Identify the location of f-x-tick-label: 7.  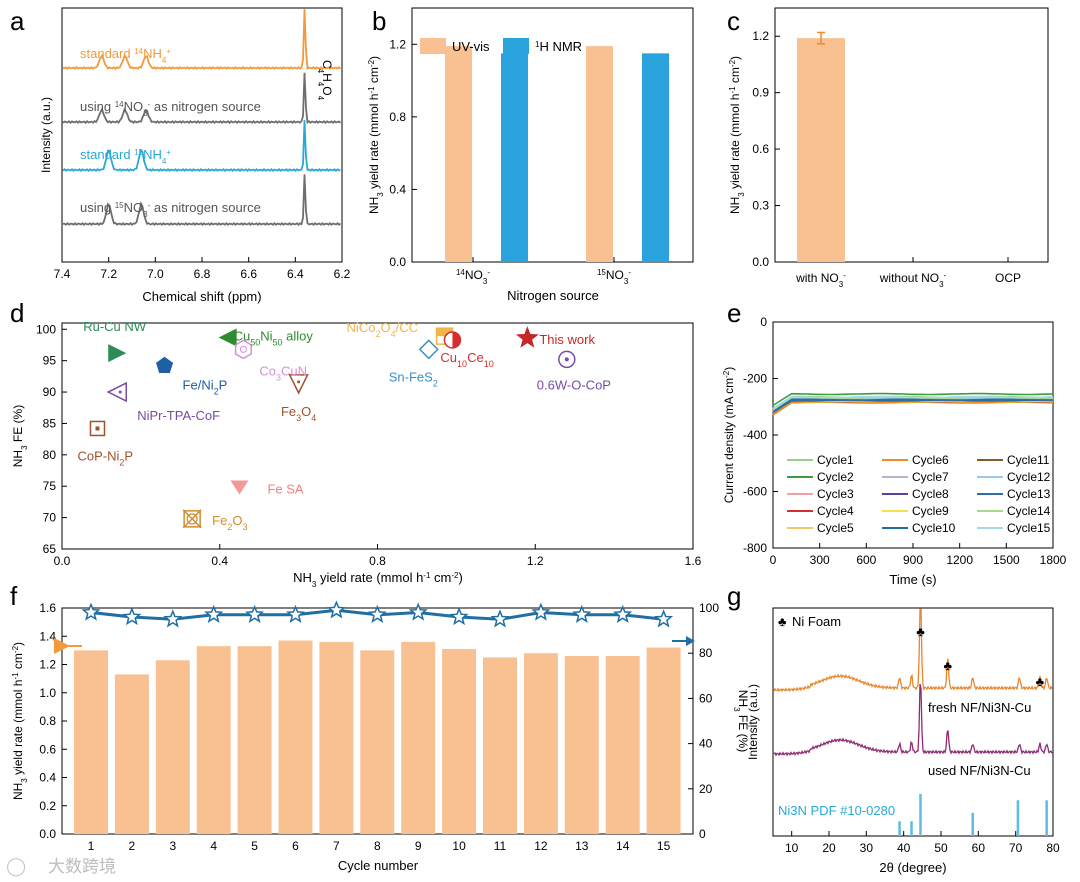
(336, 846).